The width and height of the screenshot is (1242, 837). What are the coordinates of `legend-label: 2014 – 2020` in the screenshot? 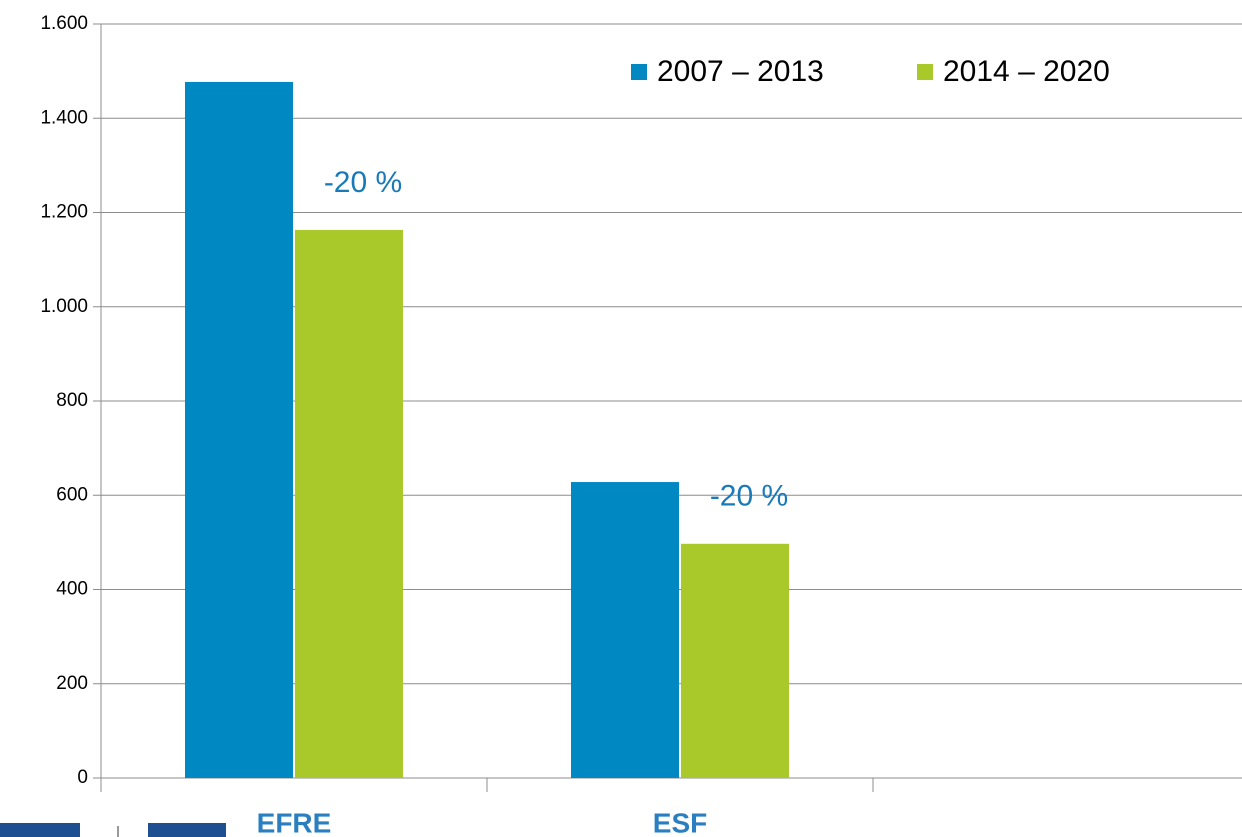 It's located at (1026, 71).